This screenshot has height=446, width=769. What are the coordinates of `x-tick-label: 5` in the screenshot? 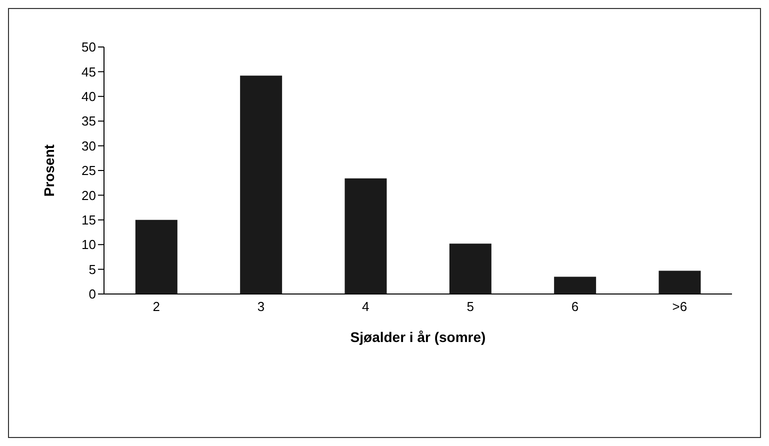 It's located at (470, 306).